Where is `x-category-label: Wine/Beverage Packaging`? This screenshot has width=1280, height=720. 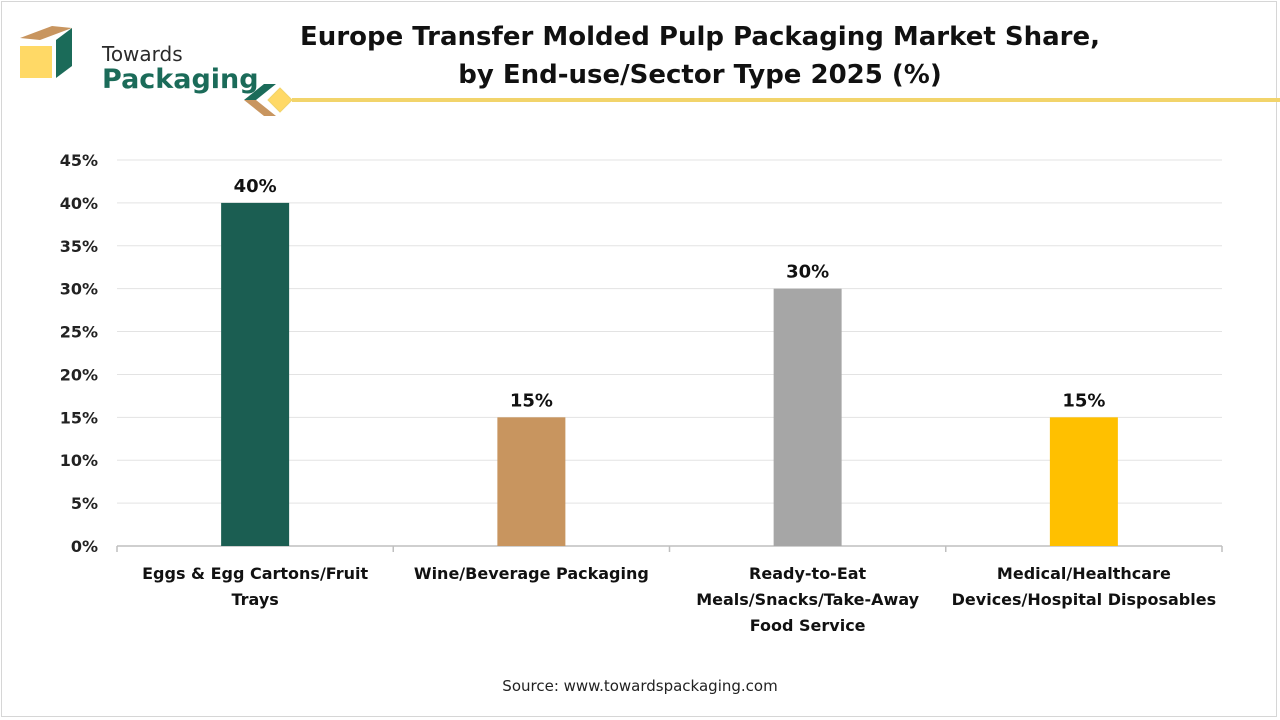
x-category-label: Wine/Beverage Packaging is located at coordinates (531, 573).